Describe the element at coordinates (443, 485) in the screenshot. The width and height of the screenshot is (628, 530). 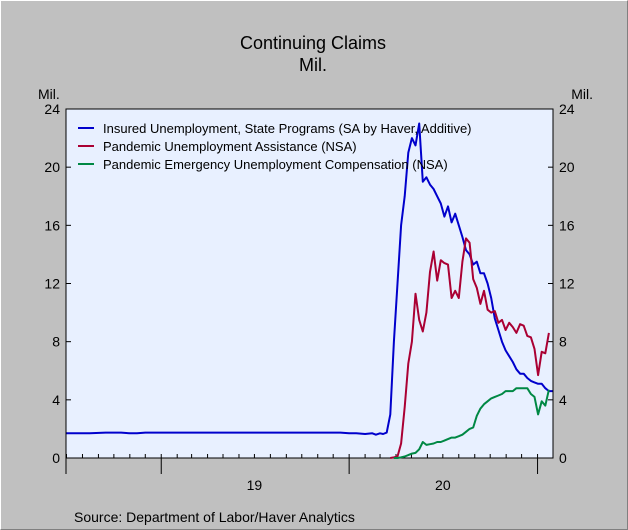
I see `x-year-label-20: 20` at that location.